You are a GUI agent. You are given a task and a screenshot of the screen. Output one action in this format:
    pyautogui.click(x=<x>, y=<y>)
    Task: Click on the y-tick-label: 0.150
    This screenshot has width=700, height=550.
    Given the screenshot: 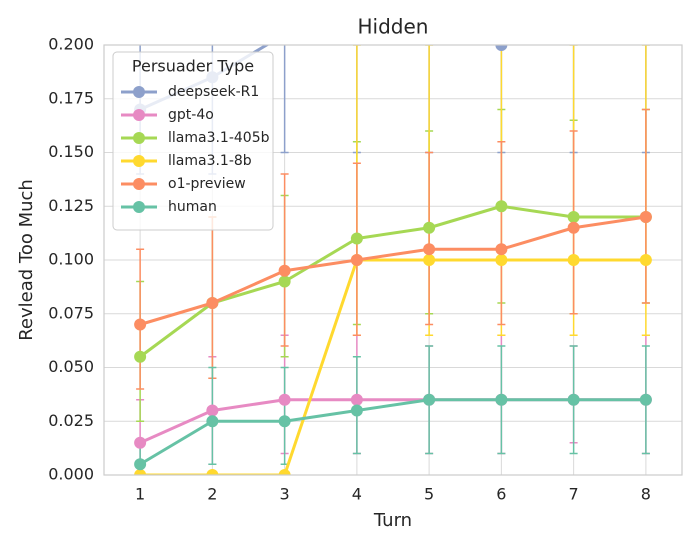 What is the action you would take?
    pyautogui.click(x=71, y=151)
    